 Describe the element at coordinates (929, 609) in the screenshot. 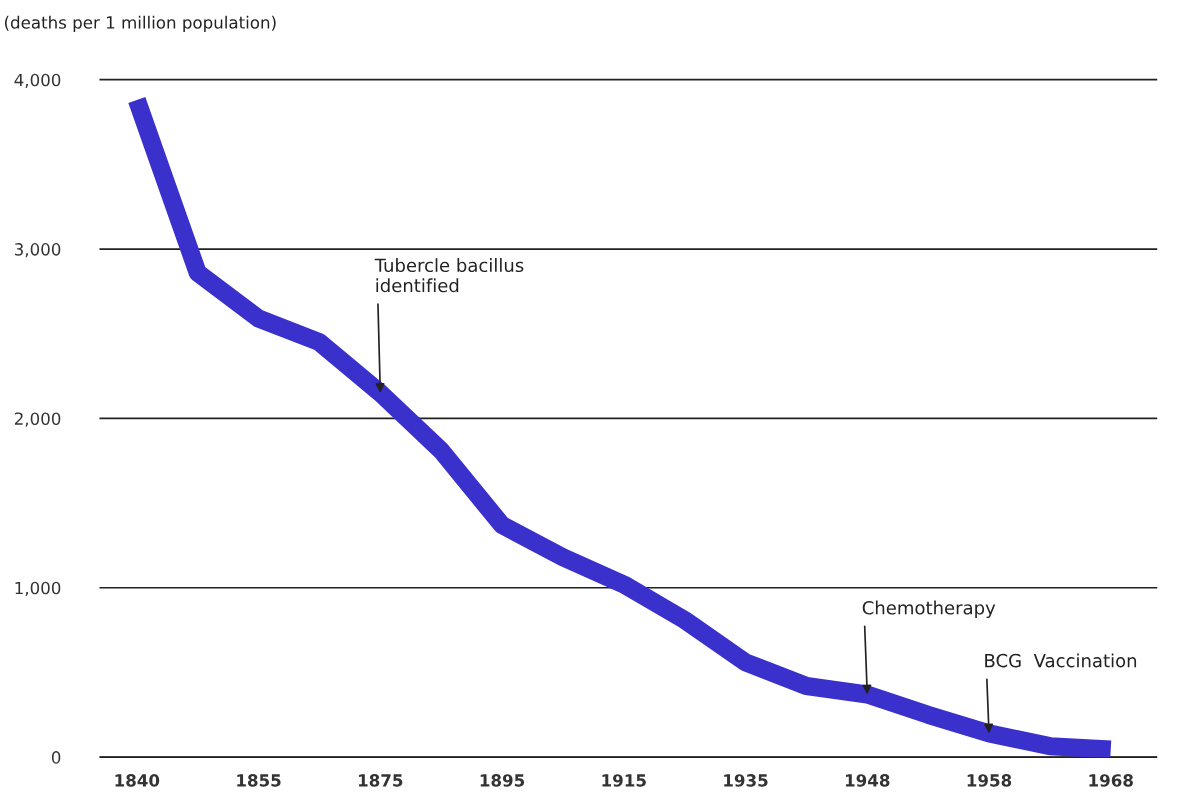

I see `annotation: Chemotherapy` at that location.